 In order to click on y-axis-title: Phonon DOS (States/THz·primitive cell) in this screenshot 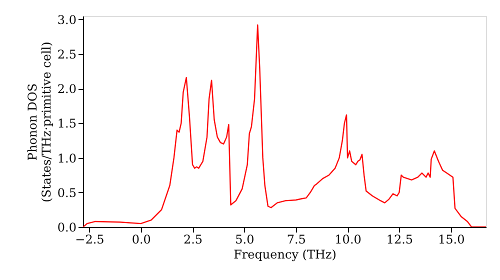, I will do `click(39, 122)`.